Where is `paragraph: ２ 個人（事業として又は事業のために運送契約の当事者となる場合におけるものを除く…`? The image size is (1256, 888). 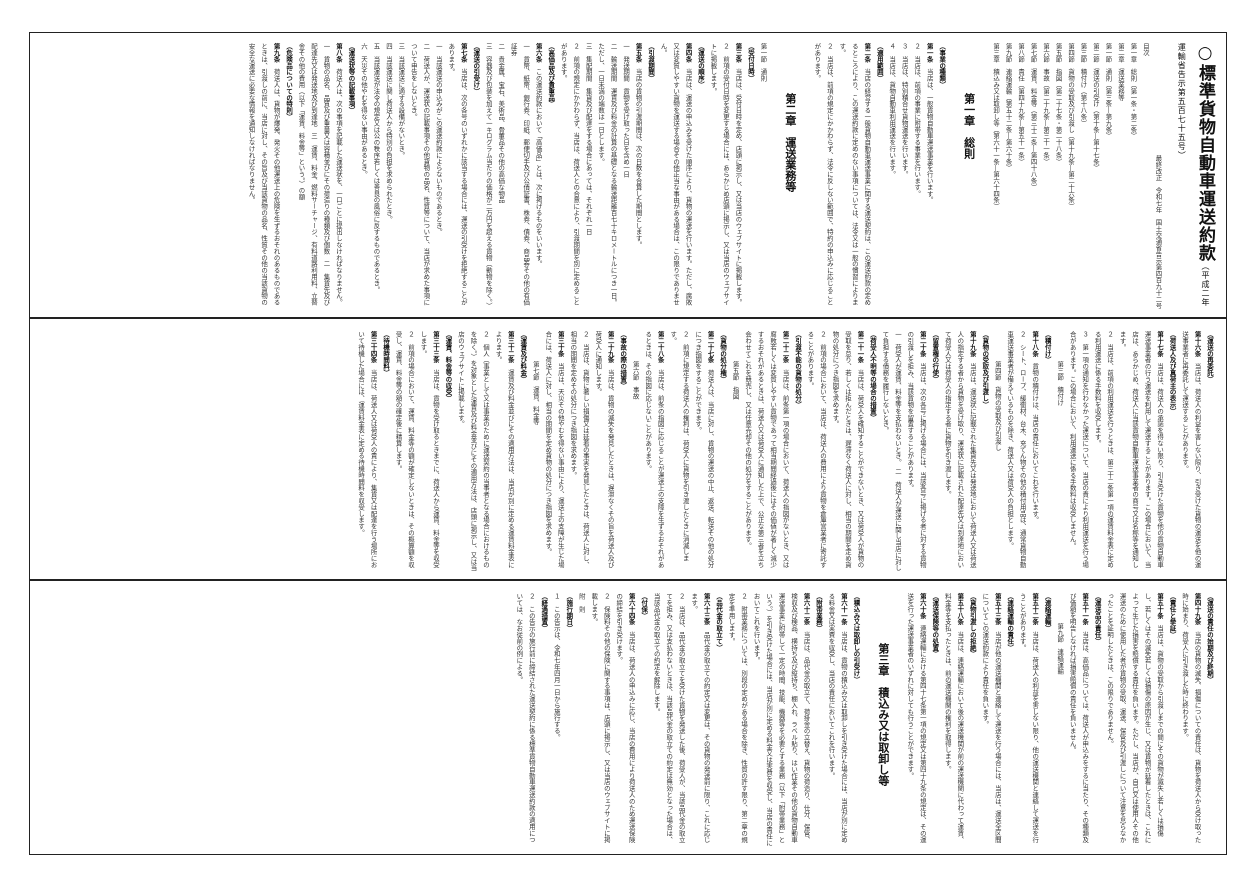 paragraph: ２ 個人（事業として又は事業のために運送契約の当事者となる場合におけるものを除く… is located at coordinates (472, 451).